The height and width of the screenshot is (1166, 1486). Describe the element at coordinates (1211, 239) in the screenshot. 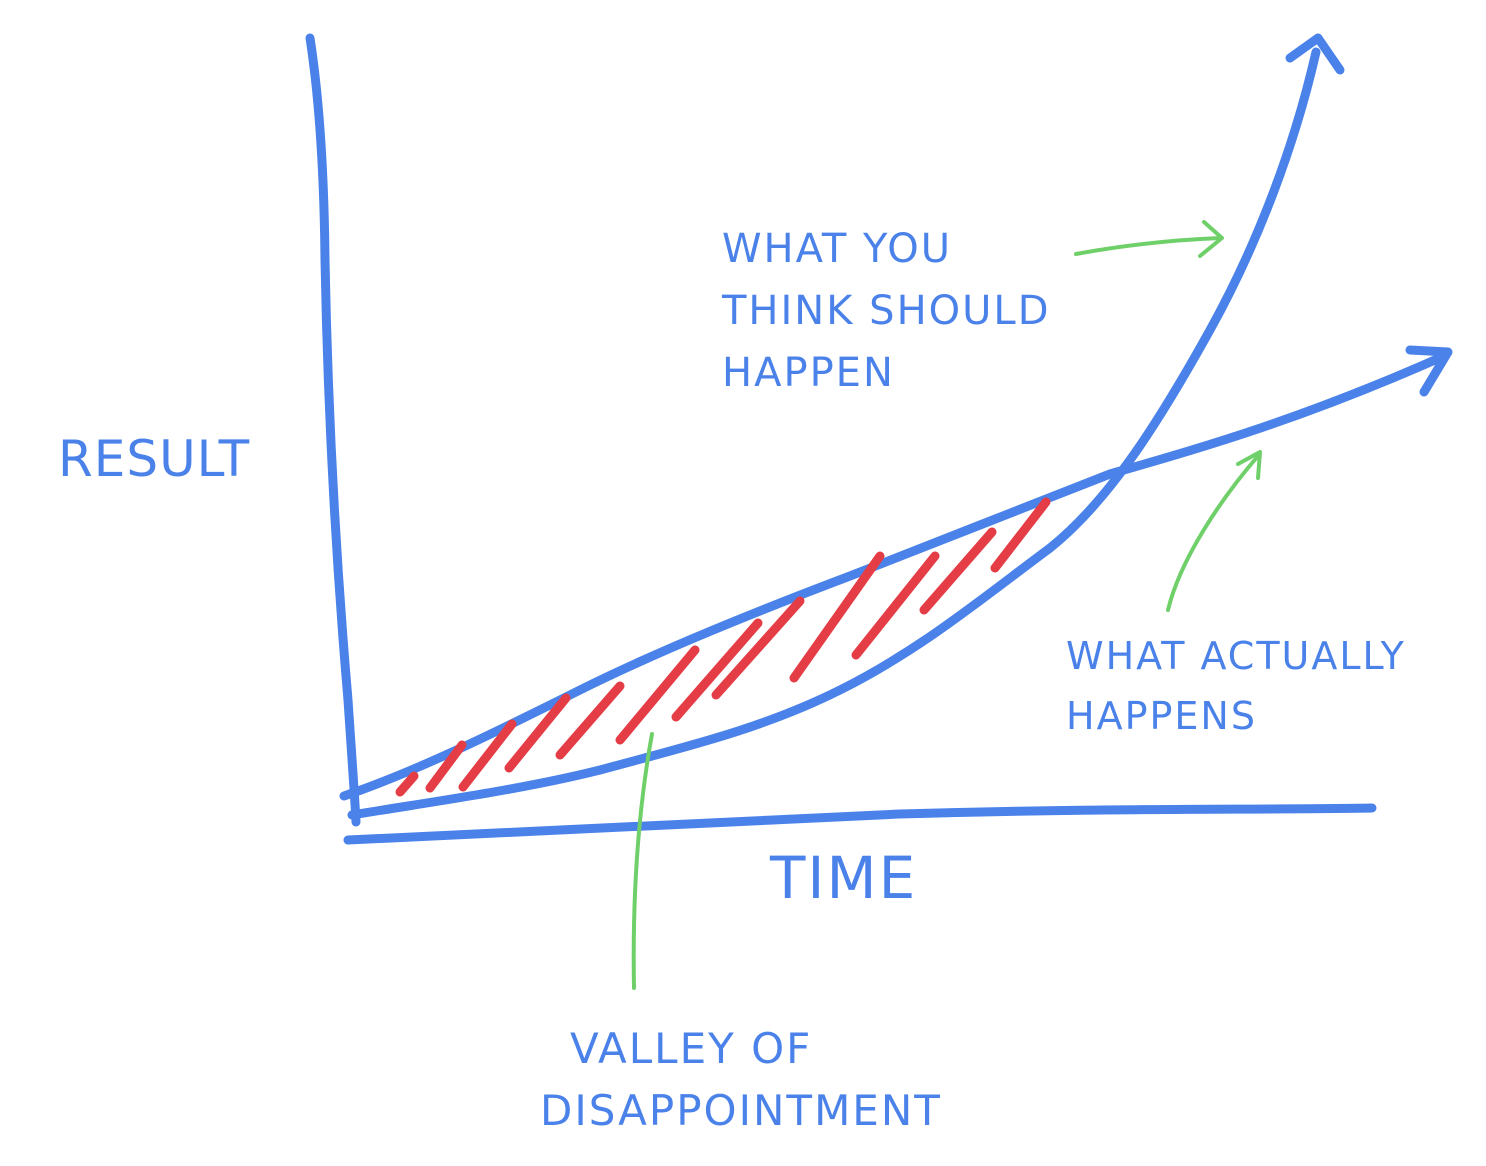

I see `pointer-to-expected-curve-head` at that location.